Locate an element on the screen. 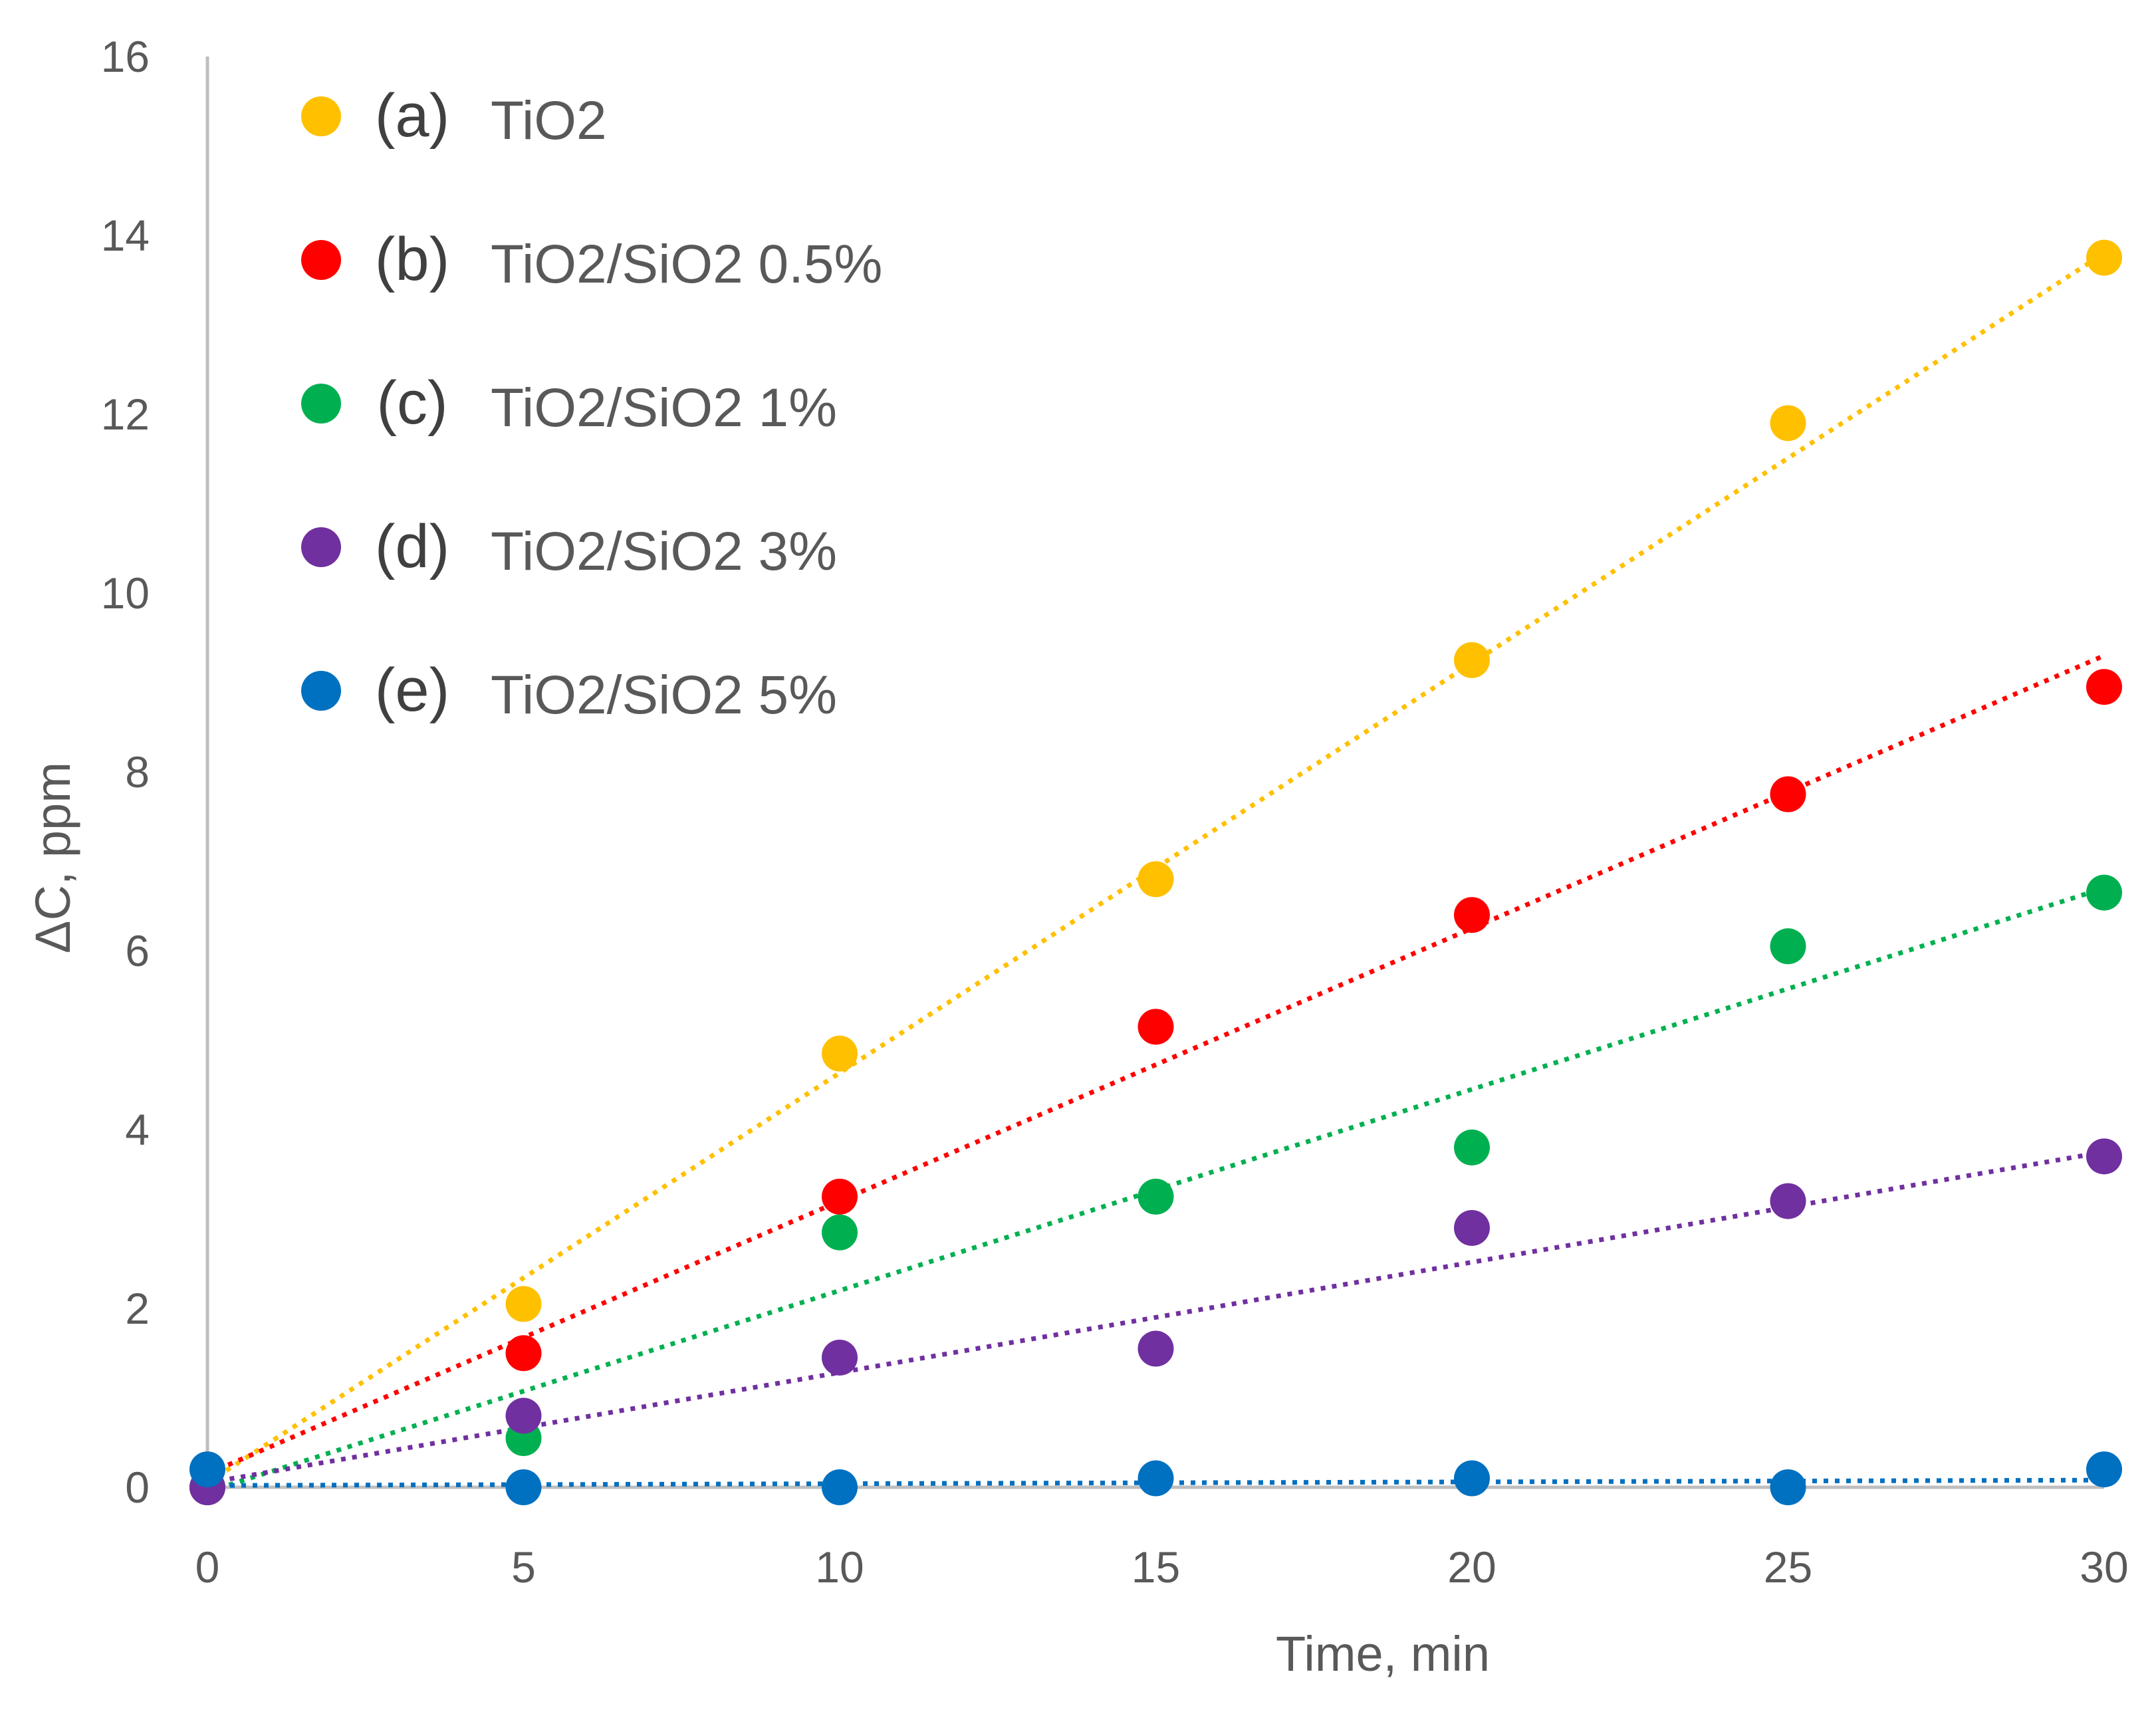 The width and height of the screenshot is (2156, 1710). x-tick-label: 20 is located at coordinates (1472, 1567).